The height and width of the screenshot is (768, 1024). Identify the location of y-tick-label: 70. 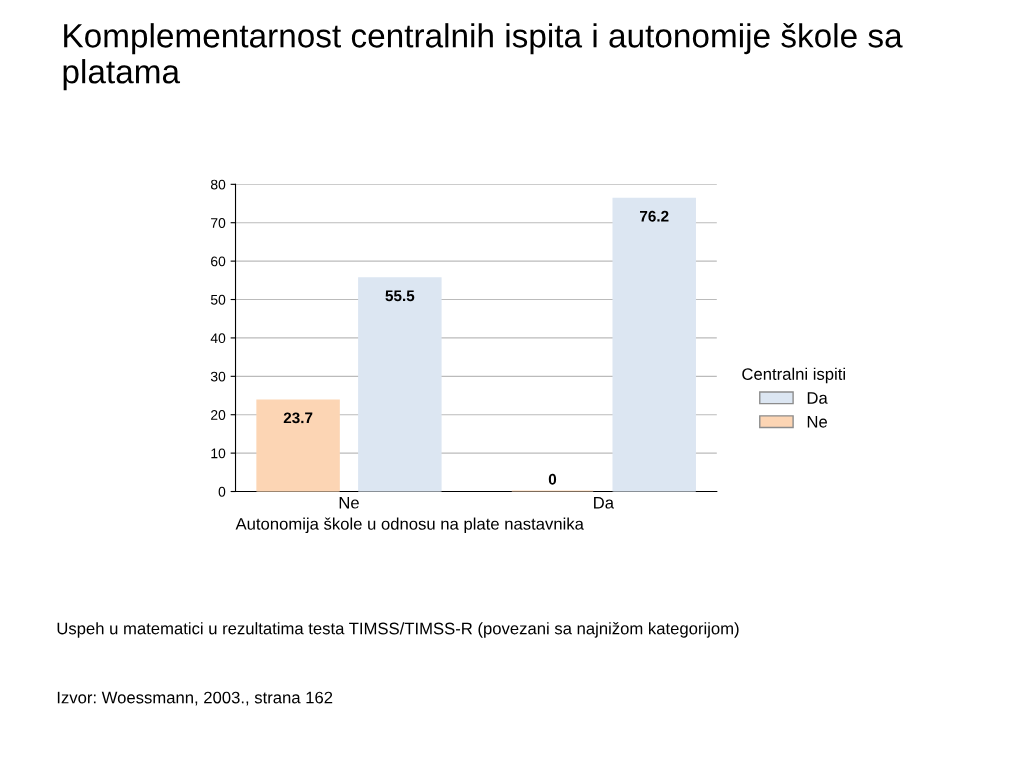
(218, 223).